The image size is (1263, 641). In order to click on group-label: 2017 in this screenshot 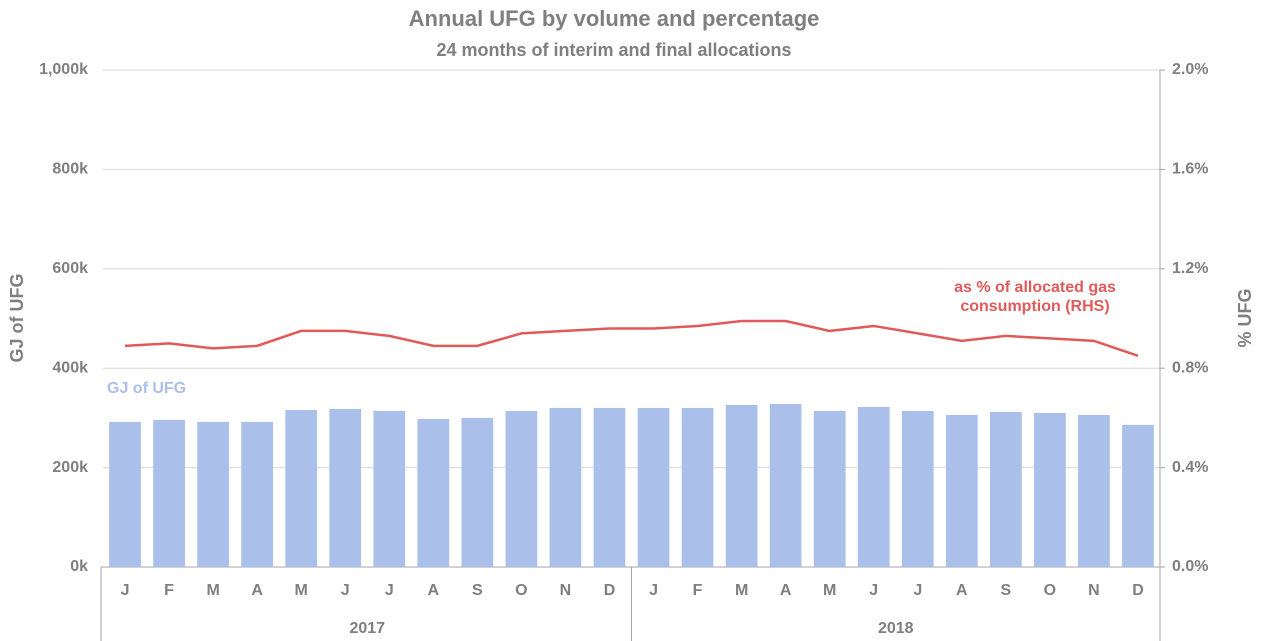, I will do `click(367, 628)`.